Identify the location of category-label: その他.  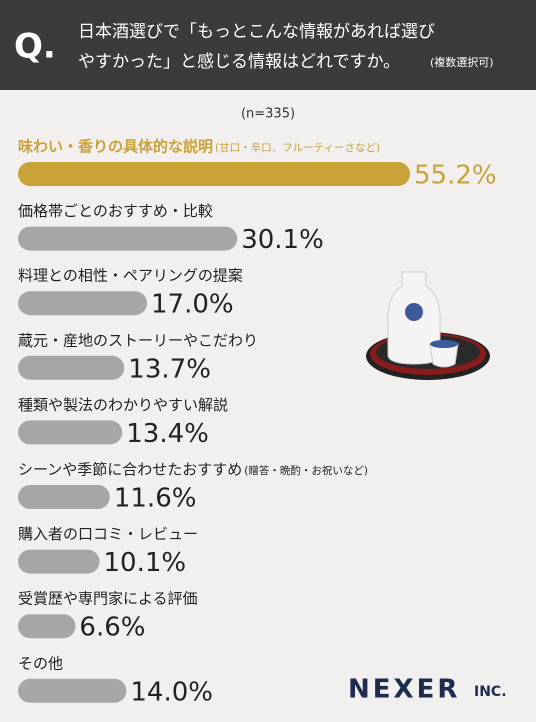
(40, 663).